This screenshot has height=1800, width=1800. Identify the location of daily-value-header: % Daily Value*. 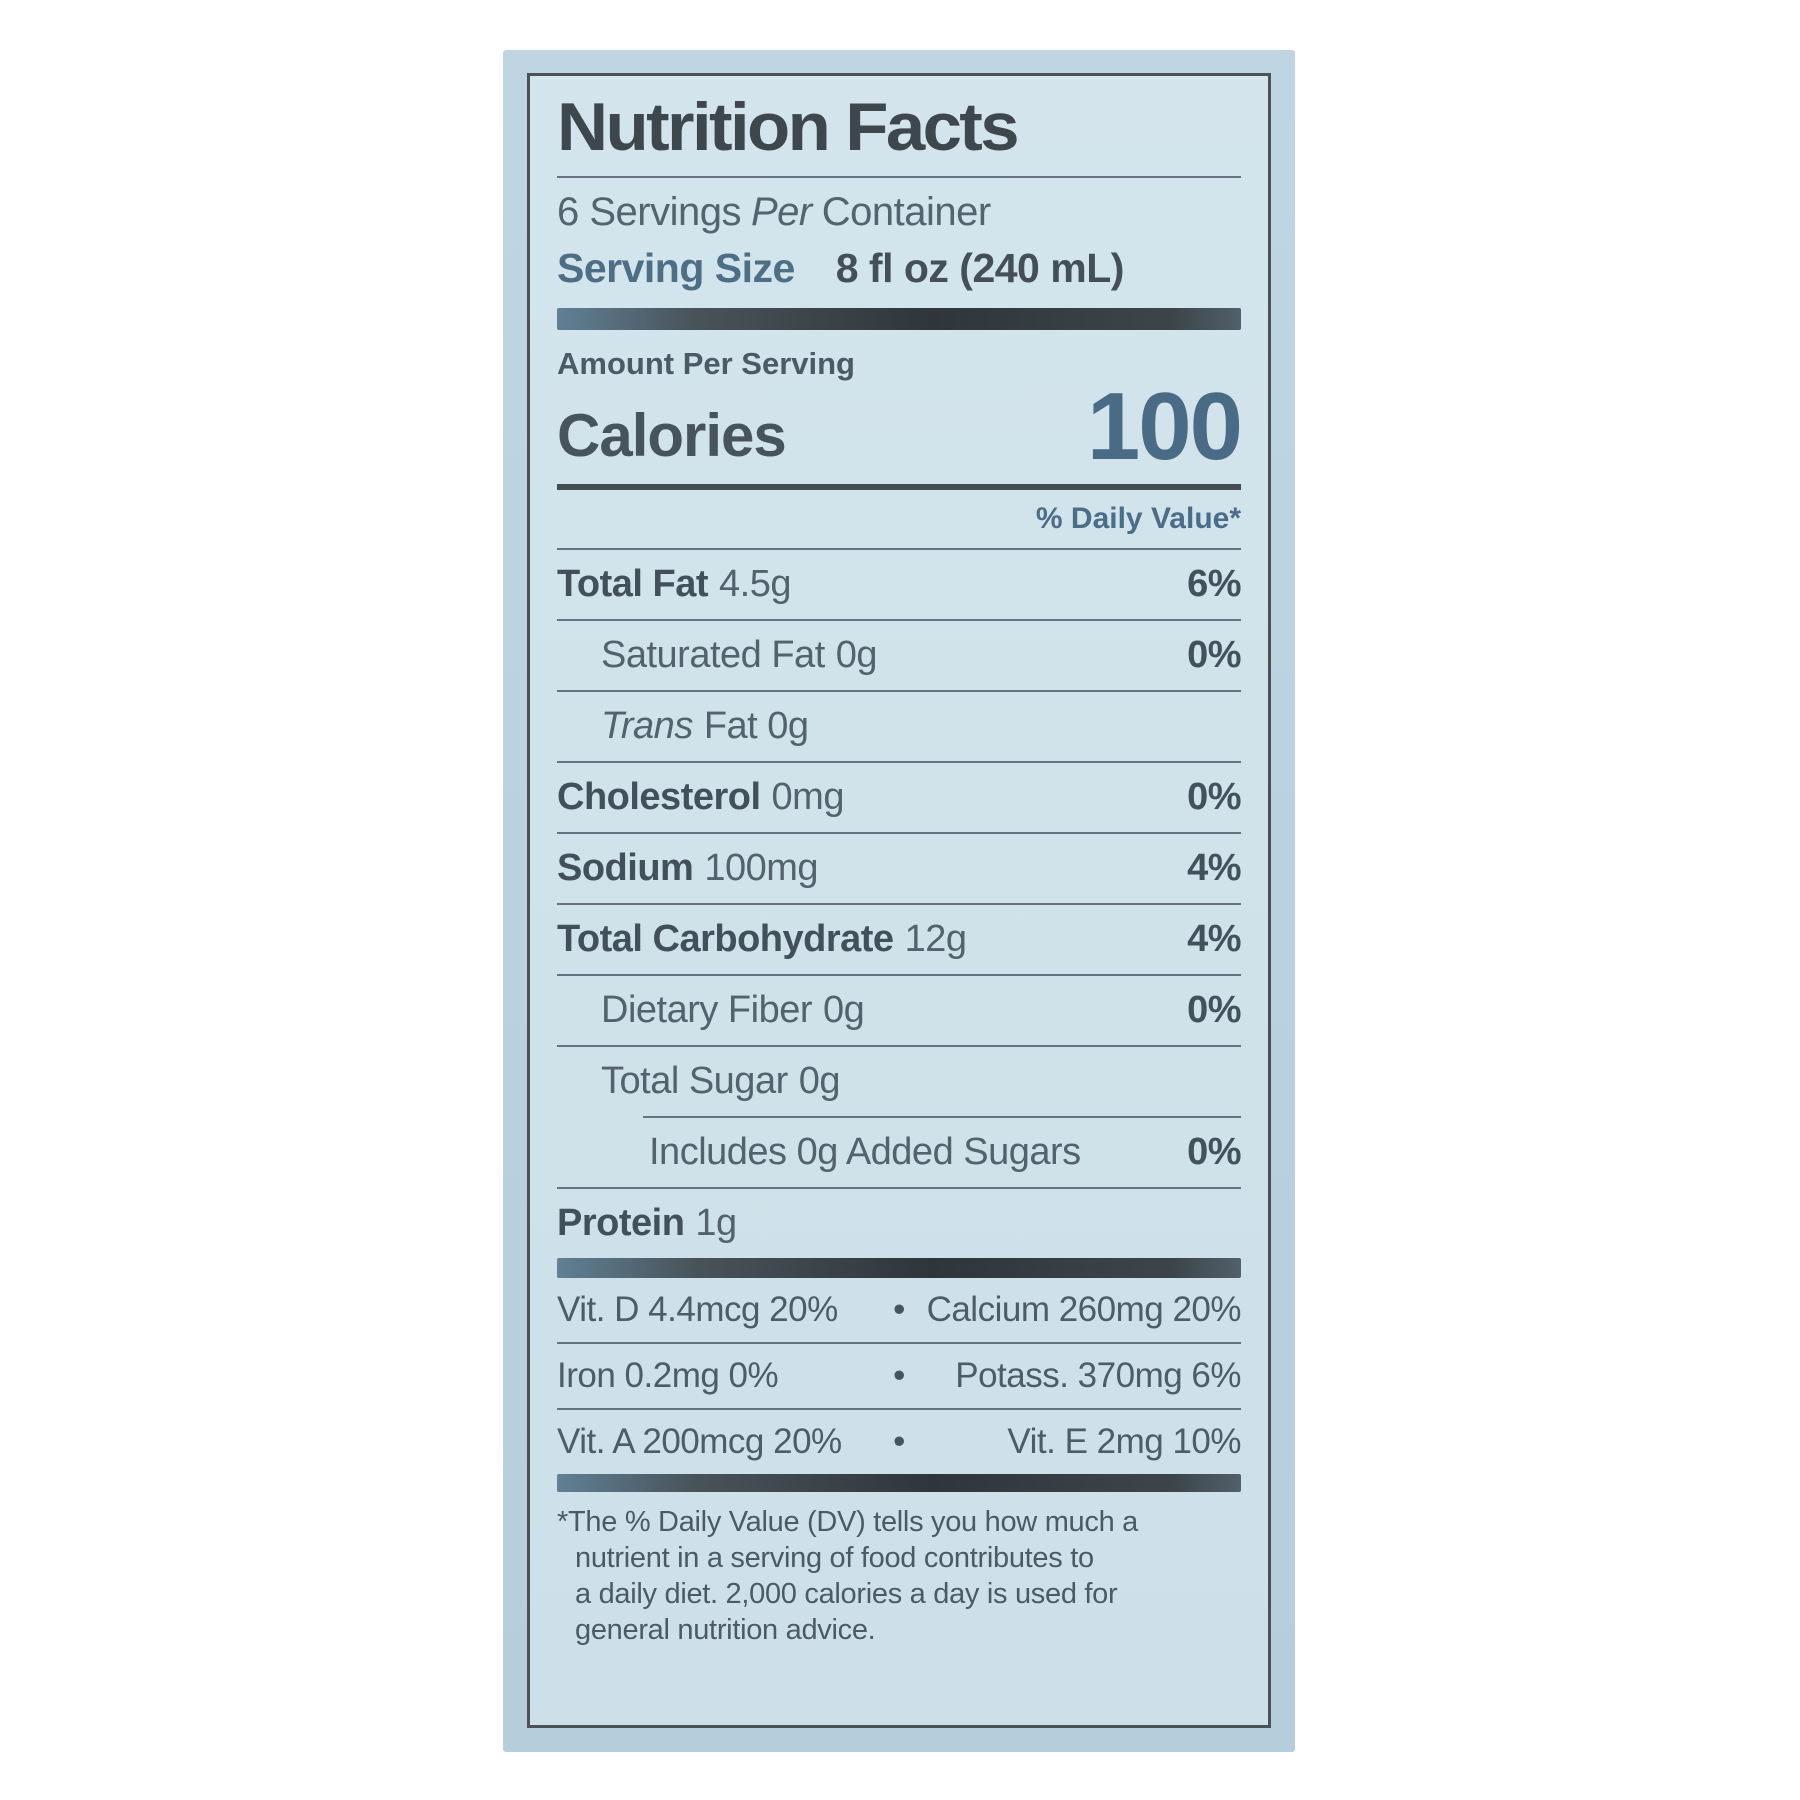
(1138, 519).